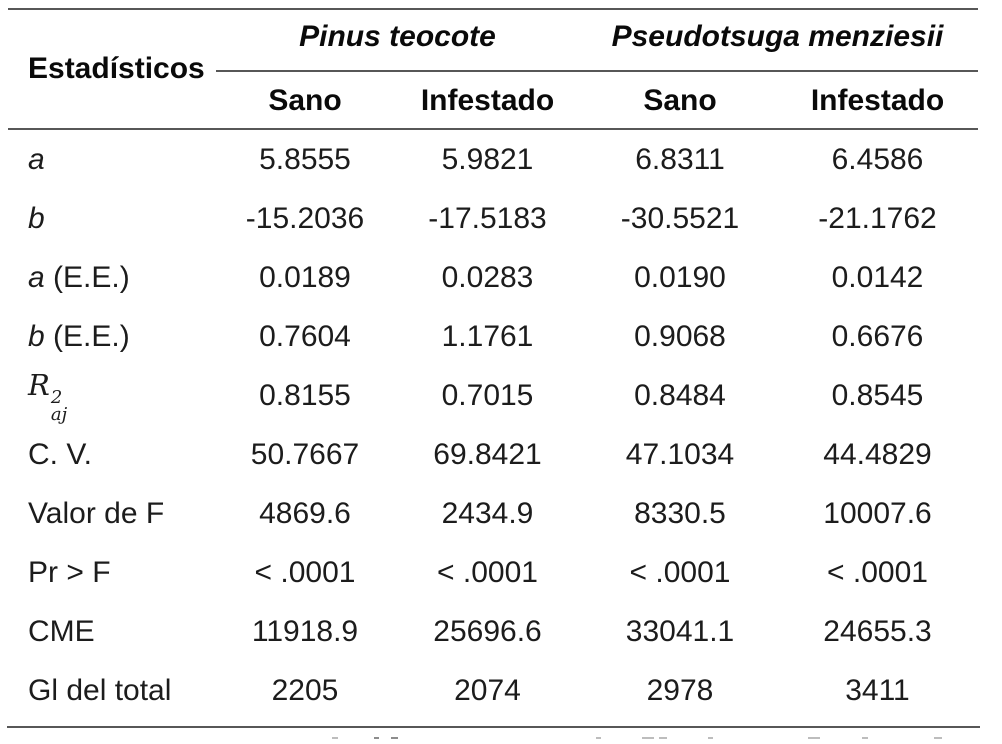  What do you see at coordinates (59, 414) in the screenshot?
I see `subscript-aj: aj` at bounding box center [59, 414].